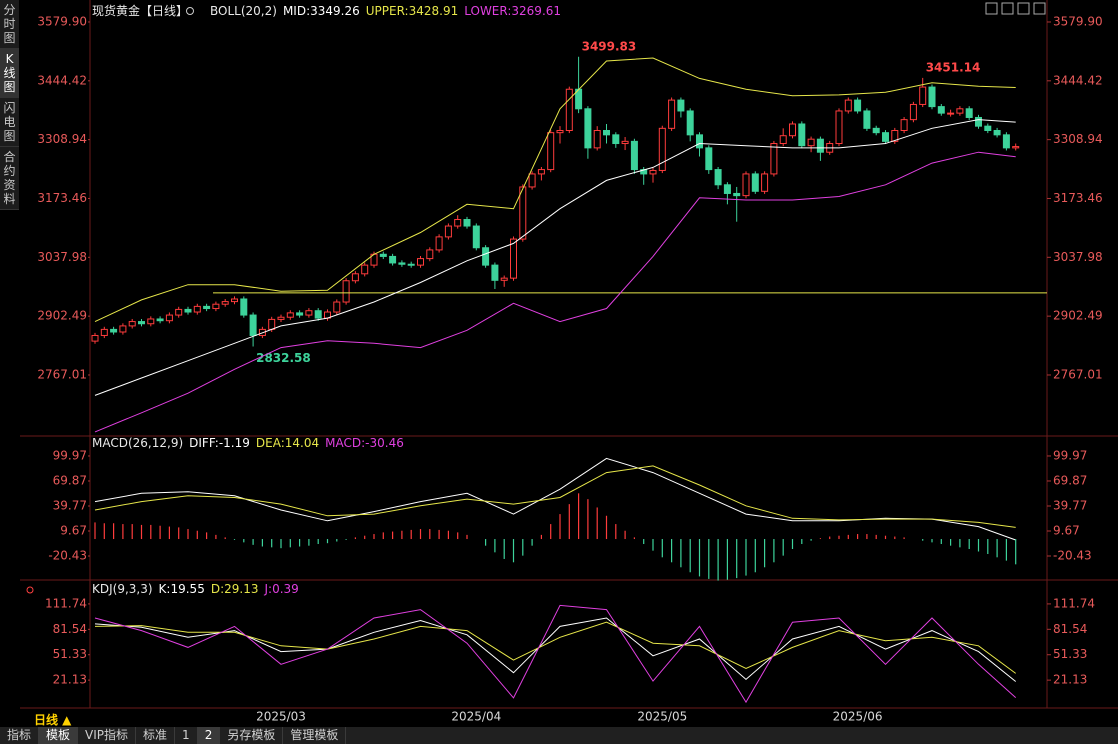 This screenshot has width=1118, height=744. What do you see at coordinates (217, 589) in the screenshot?
I see `legend-label: D:` at bounding box center [217, 589].